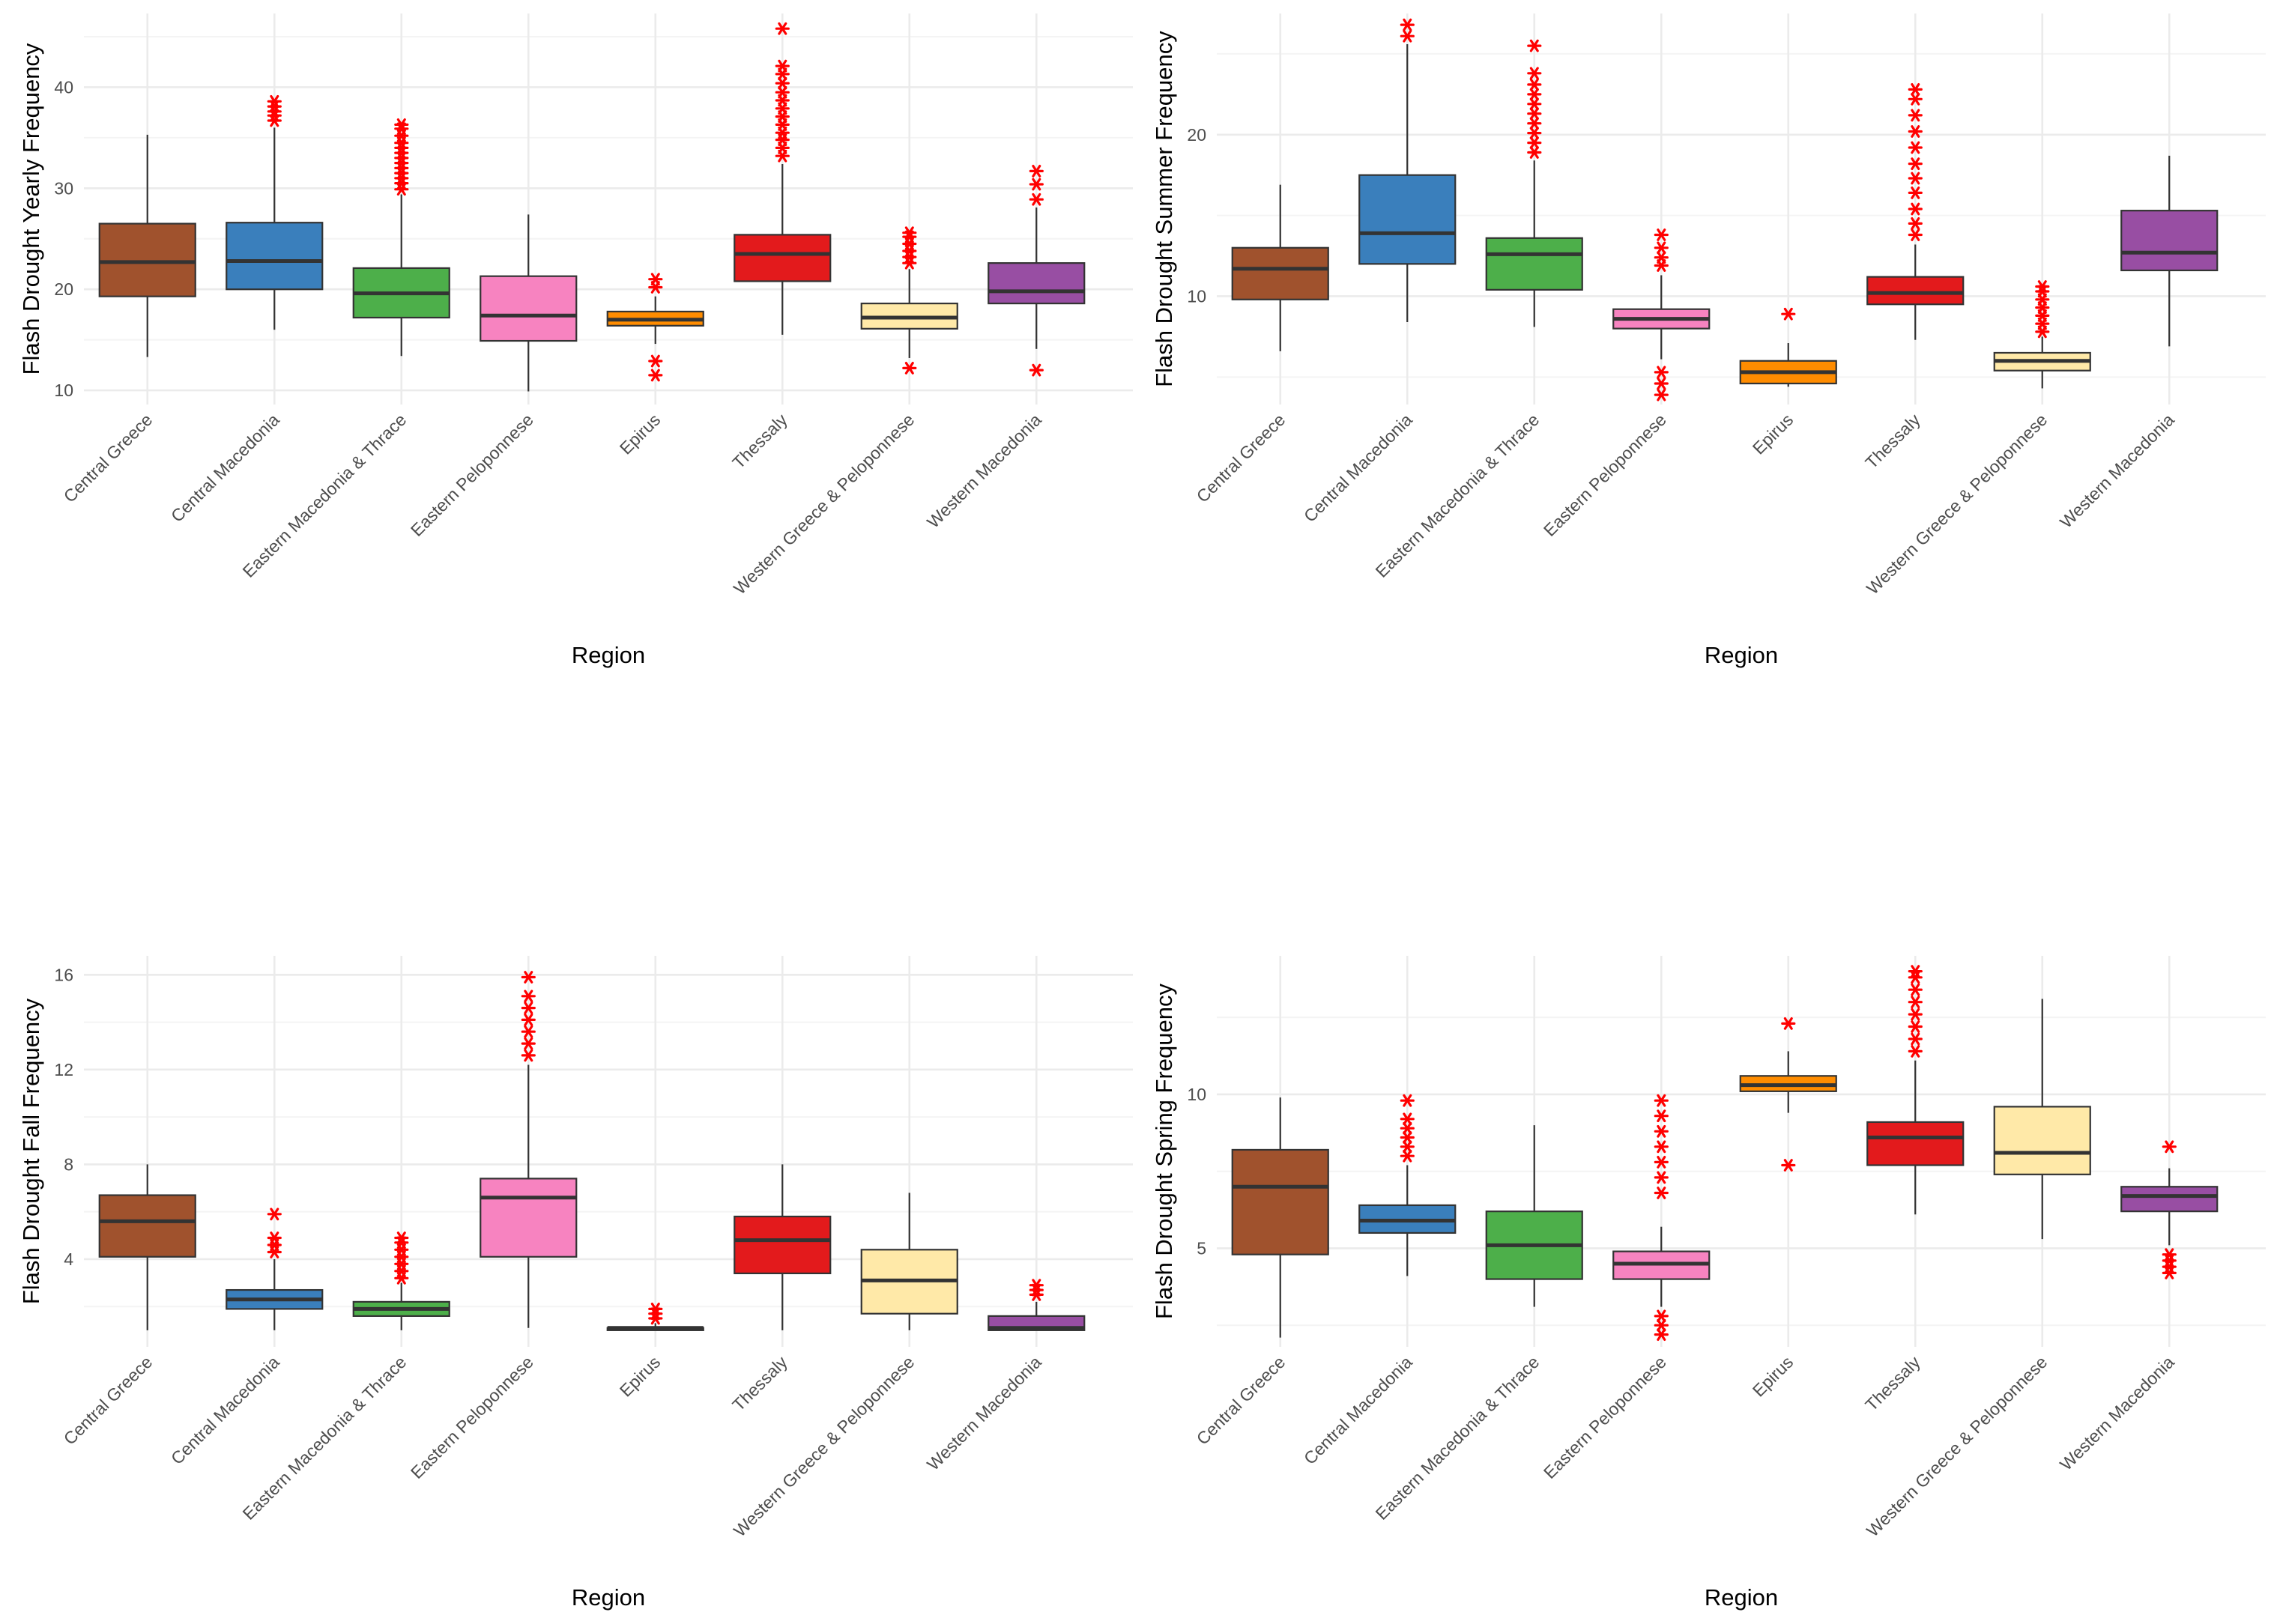  Describe the element at coordinates (63, 87) in the screenshot. I see `y-tick-label: 40` at that location.